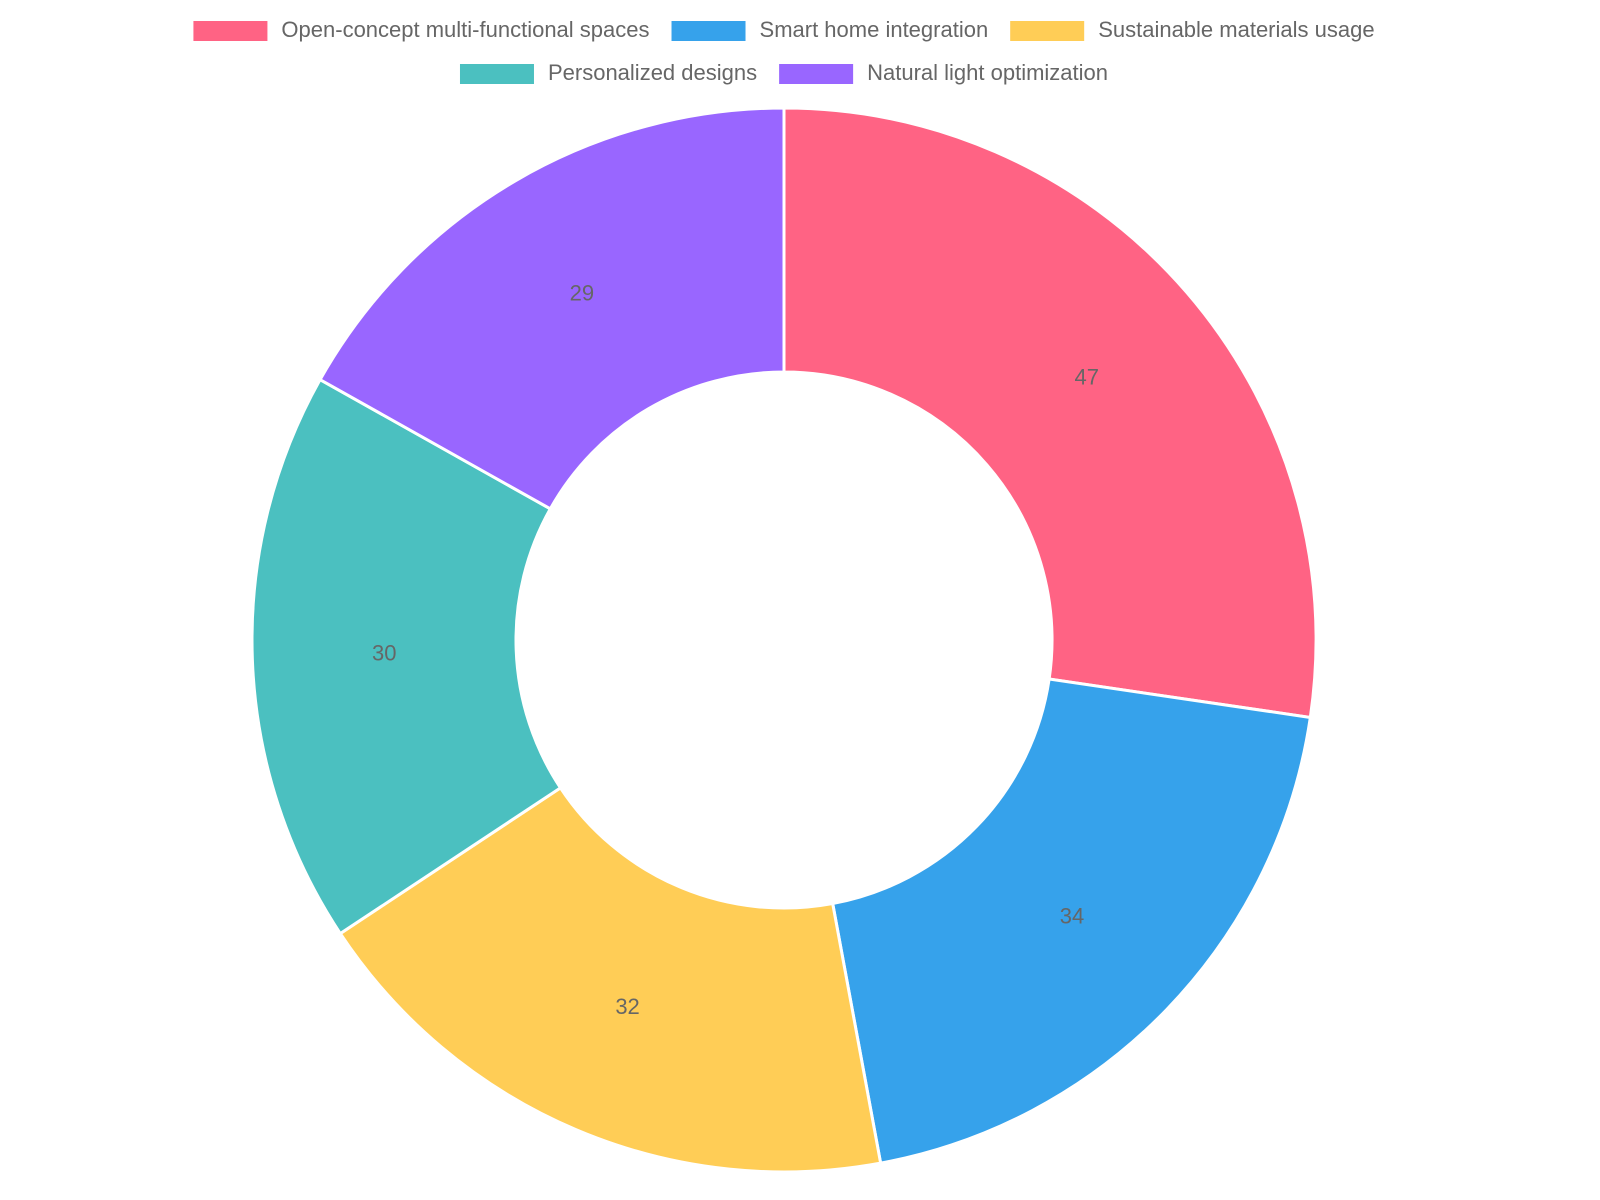 The width and height of the screenshot is (1600, 1200). I want to click on legend-item: Personalized designs, so click(608, 72).